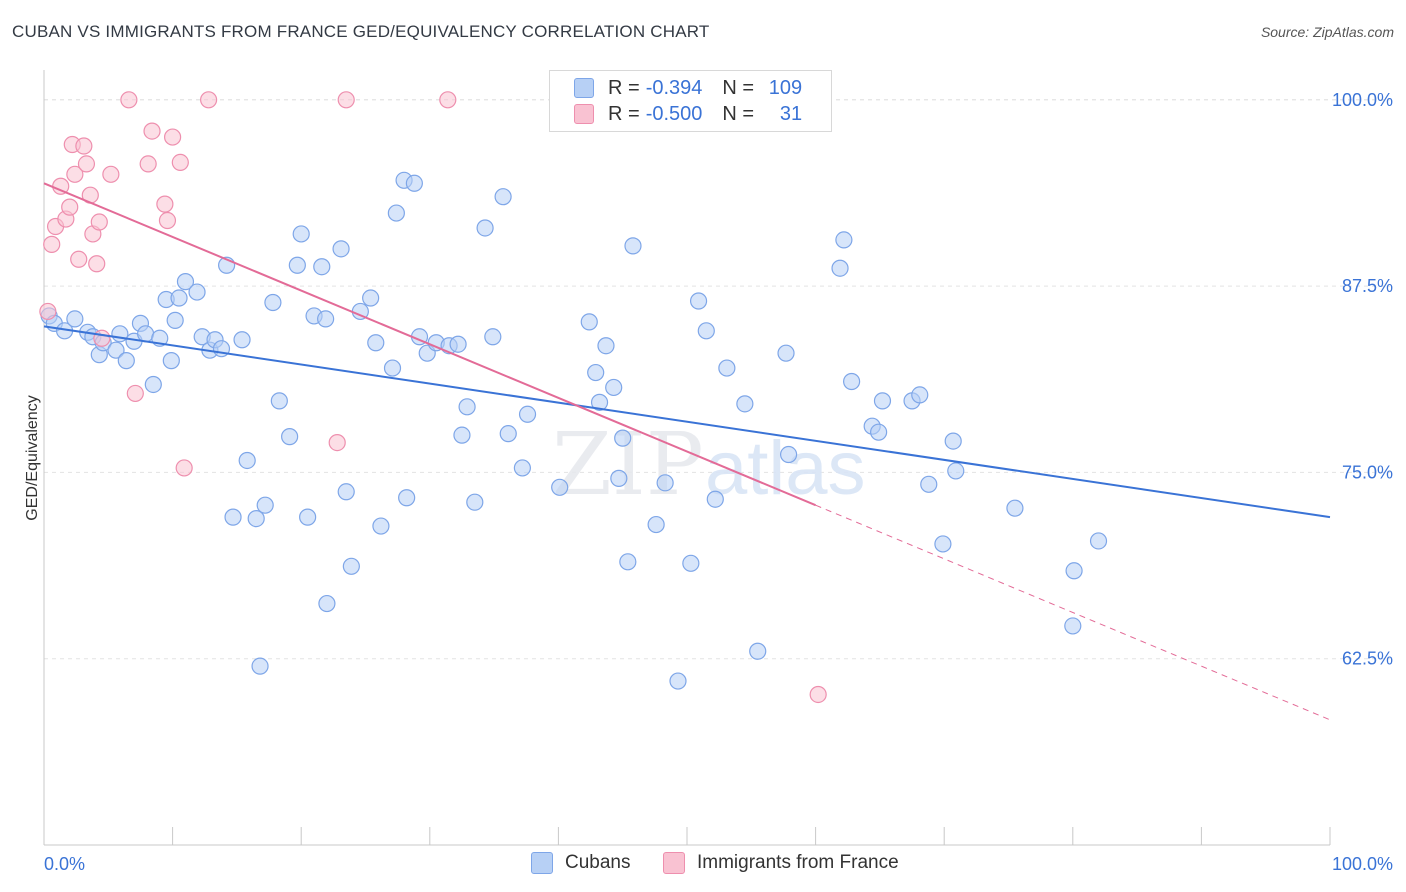  I want to click on bottom-legend-cubans: Cubans, so click(581, 863).